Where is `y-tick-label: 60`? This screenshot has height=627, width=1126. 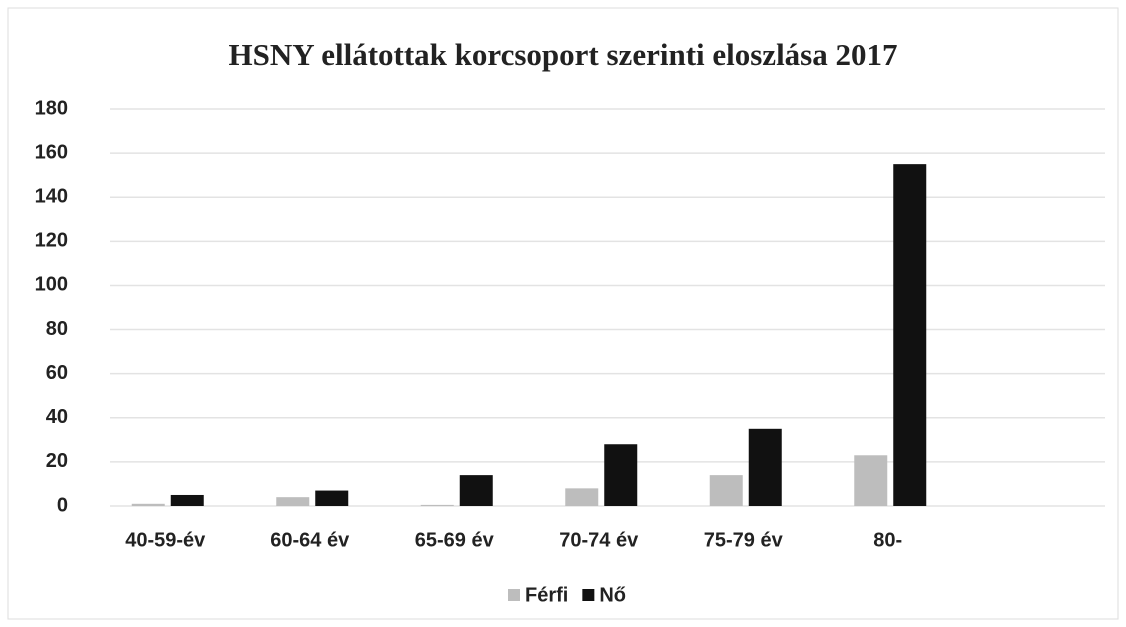 y-tick-label: 60 is located at coordinates (57, 373).